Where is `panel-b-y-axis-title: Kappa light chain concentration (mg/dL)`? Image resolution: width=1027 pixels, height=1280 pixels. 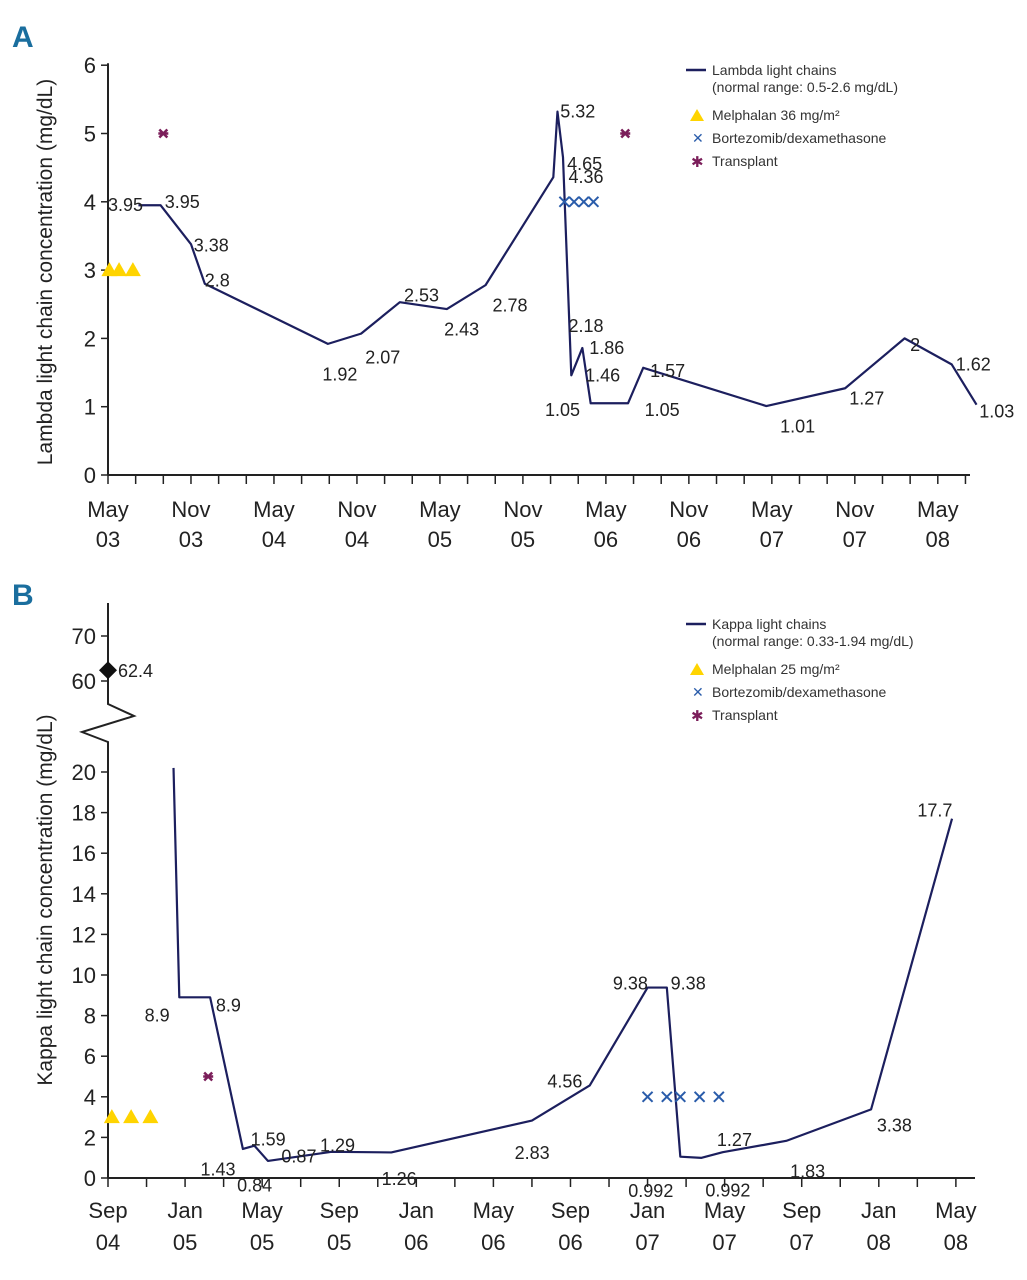 panel-b-y-axis-title: Kappa light chain concentration (mg/dL) is located at coordinates (45, 899).